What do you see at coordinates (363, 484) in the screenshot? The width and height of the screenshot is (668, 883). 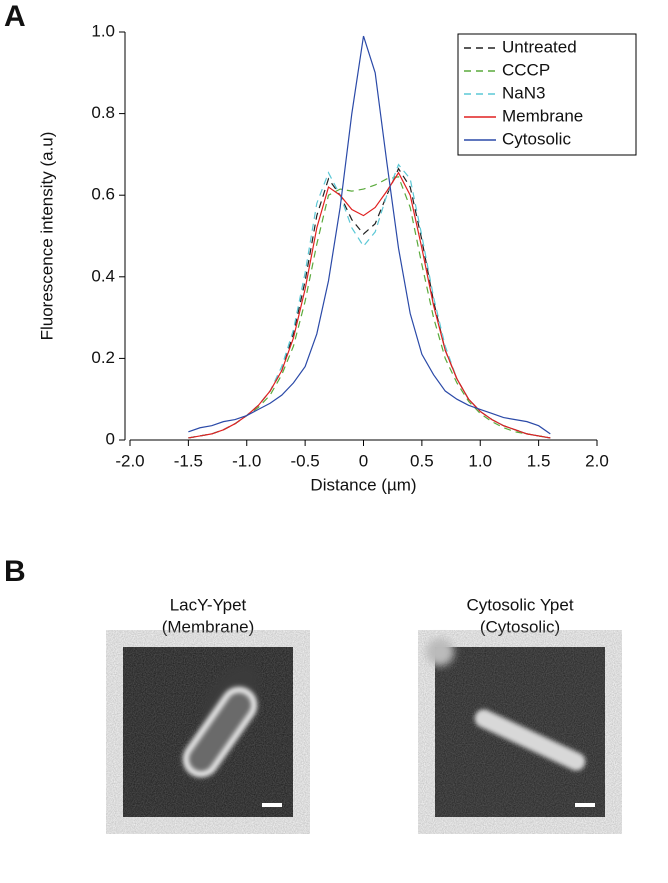 I see `x-axis-title: Distance (µm)` at bounding box center [363, 484].